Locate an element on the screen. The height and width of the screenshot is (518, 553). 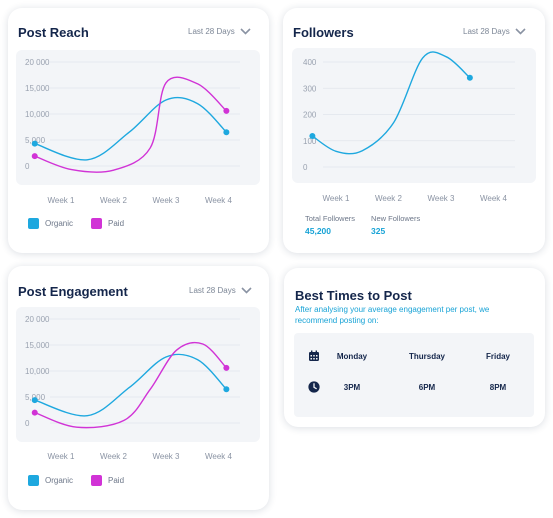
post-reach-period-dropdown: Last 28 Days is located at coordinates (219, 31).